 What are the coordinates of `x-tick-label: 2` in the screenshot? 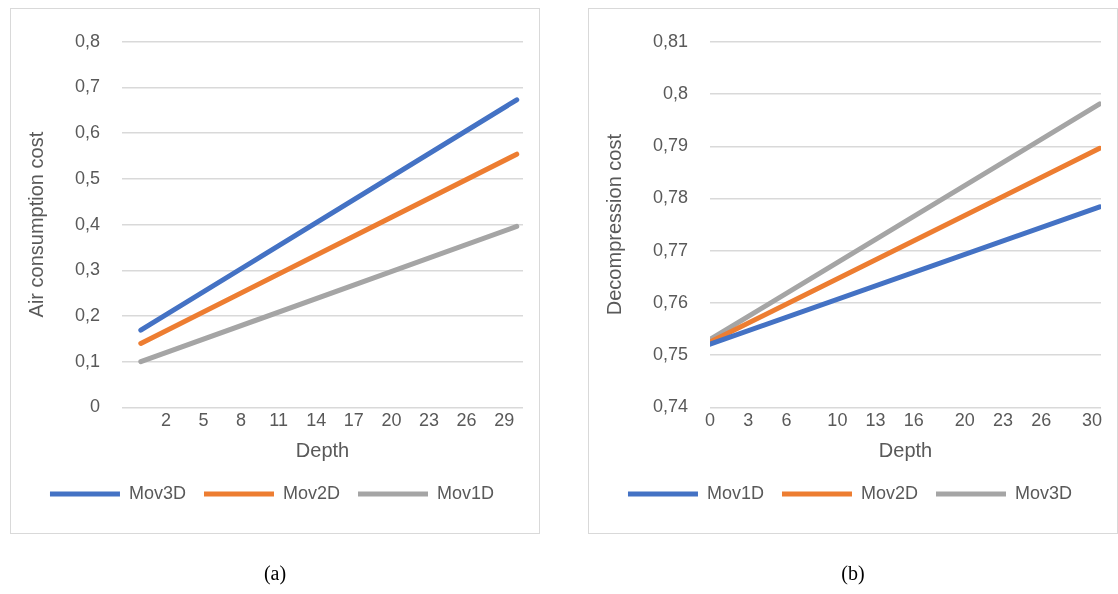 It's located at (165, 420).